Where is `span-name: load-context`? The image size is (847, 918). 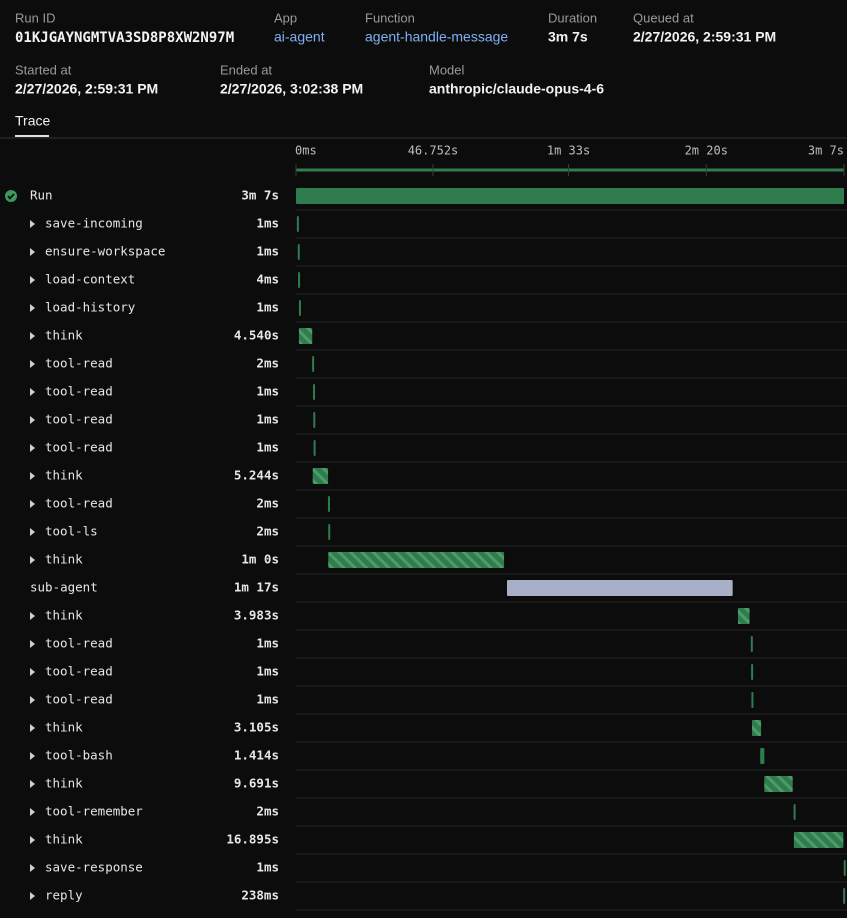
span-name: load-context is located at coordinates (90, 279).